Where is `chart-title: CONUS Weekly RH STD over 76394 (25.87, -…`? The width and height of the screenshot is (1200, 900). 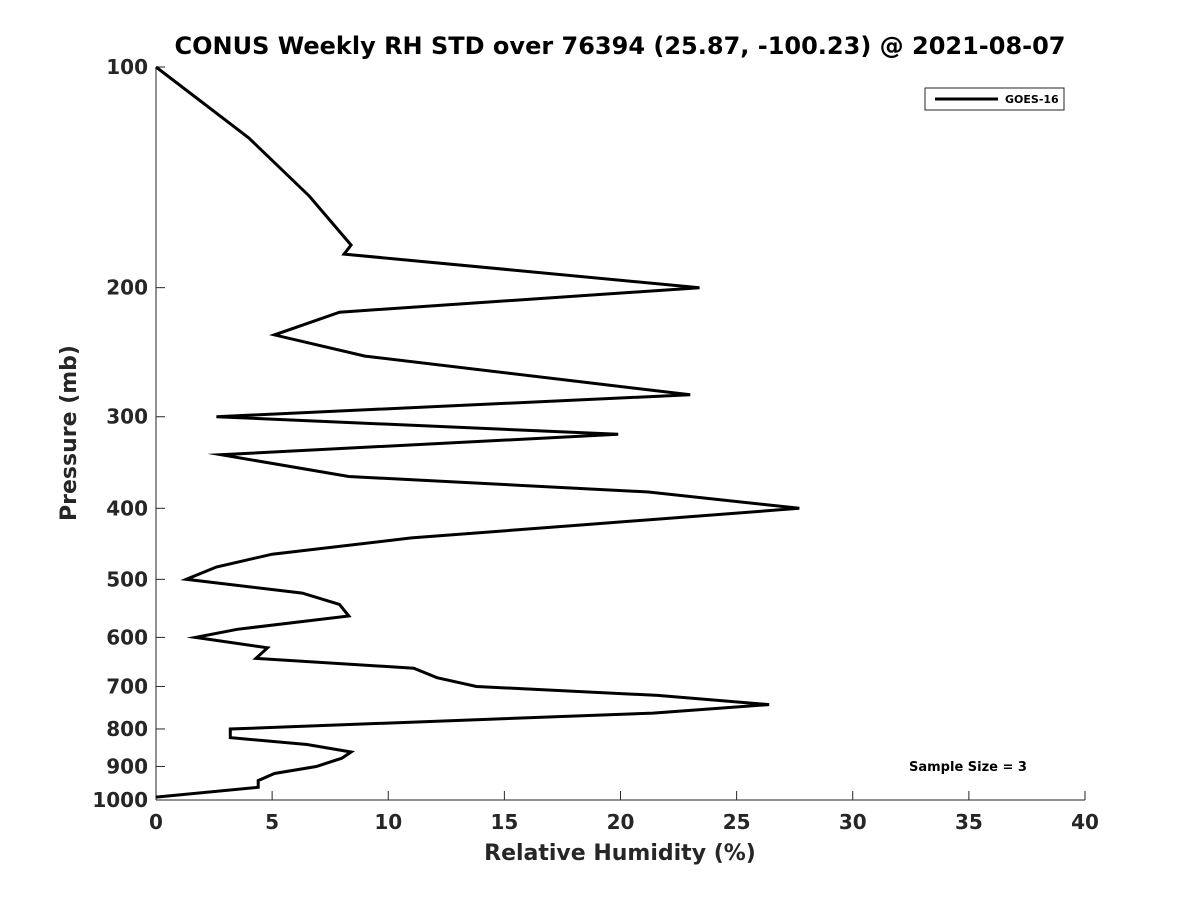 chart-title: CONUS Weekly RH STD over 76394 (25.87, -… is located at coordinates (619, 46).